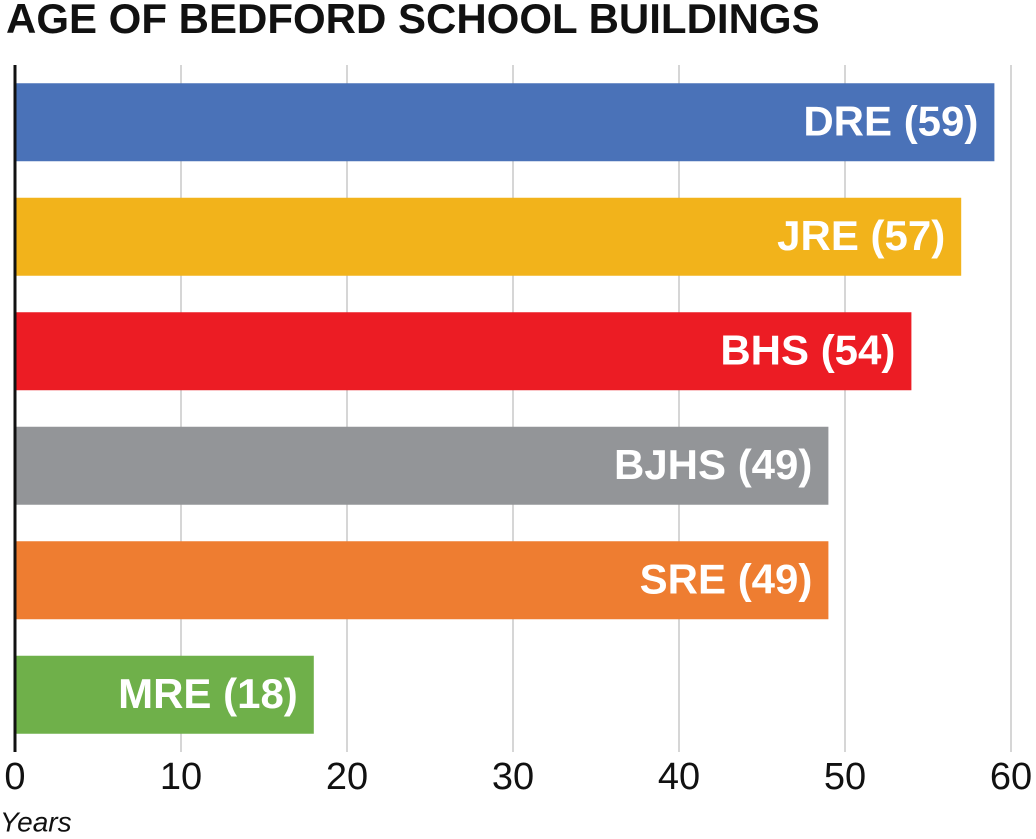  I want to click on value-label: BHS (54), so click(807, 349).